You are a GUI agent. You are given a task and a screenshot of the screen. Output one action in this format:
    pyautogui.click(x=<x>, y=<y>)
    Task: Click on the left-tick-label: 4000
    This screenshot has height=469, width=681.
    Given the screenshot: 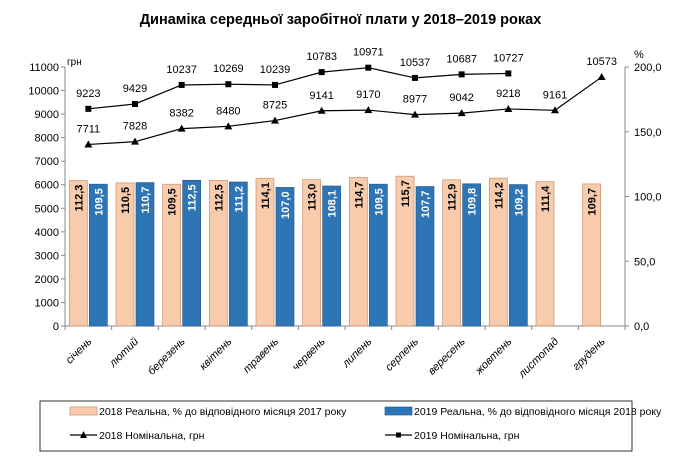 What is the action you would take?
    pyautogui.click(x=47, y=233)
    